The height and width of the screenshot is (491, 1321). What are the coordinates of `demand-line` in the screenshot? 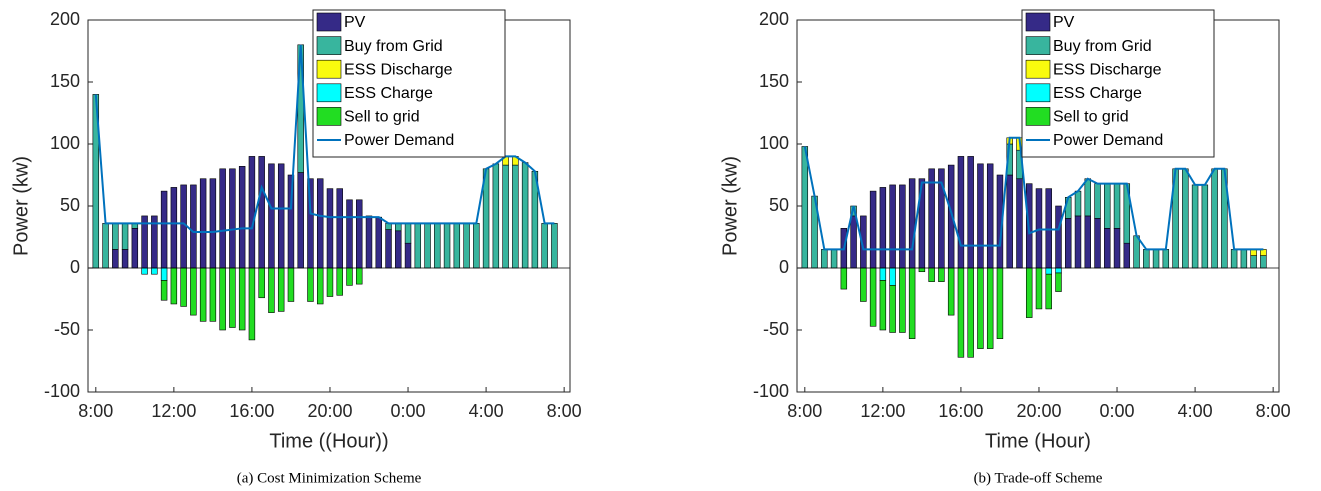 It's located at (1033, 193).